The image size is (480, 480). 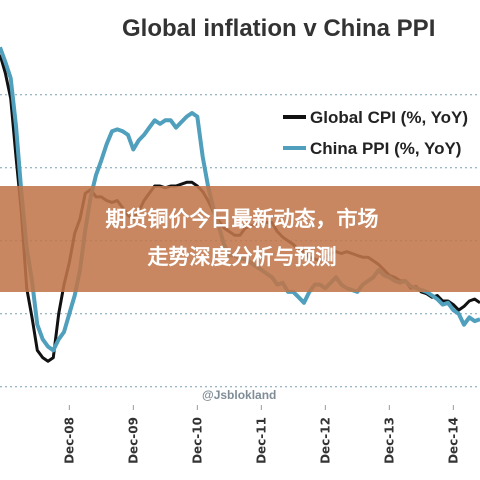 What do you see at coordinates (133, 440) in the screenshot?
I see `x-tick-label-dec-09: Dec-09` at bounding box center [133, 440].